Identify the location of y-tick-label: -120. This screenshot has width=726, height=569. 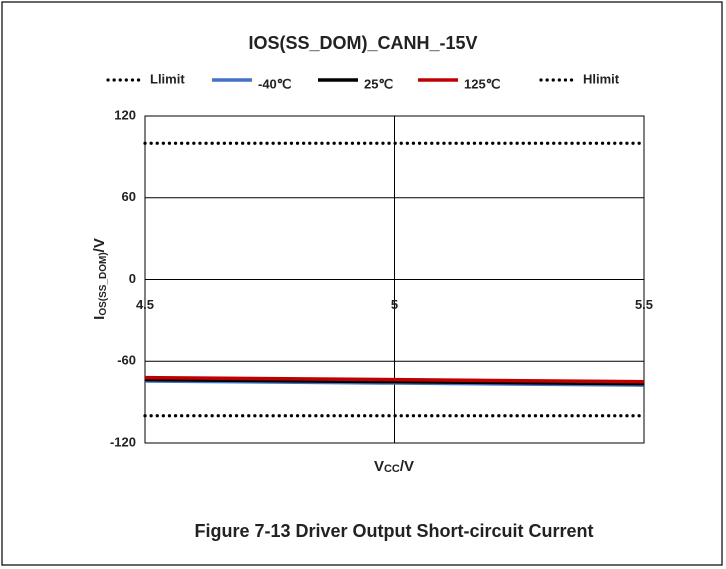
(123, 441).